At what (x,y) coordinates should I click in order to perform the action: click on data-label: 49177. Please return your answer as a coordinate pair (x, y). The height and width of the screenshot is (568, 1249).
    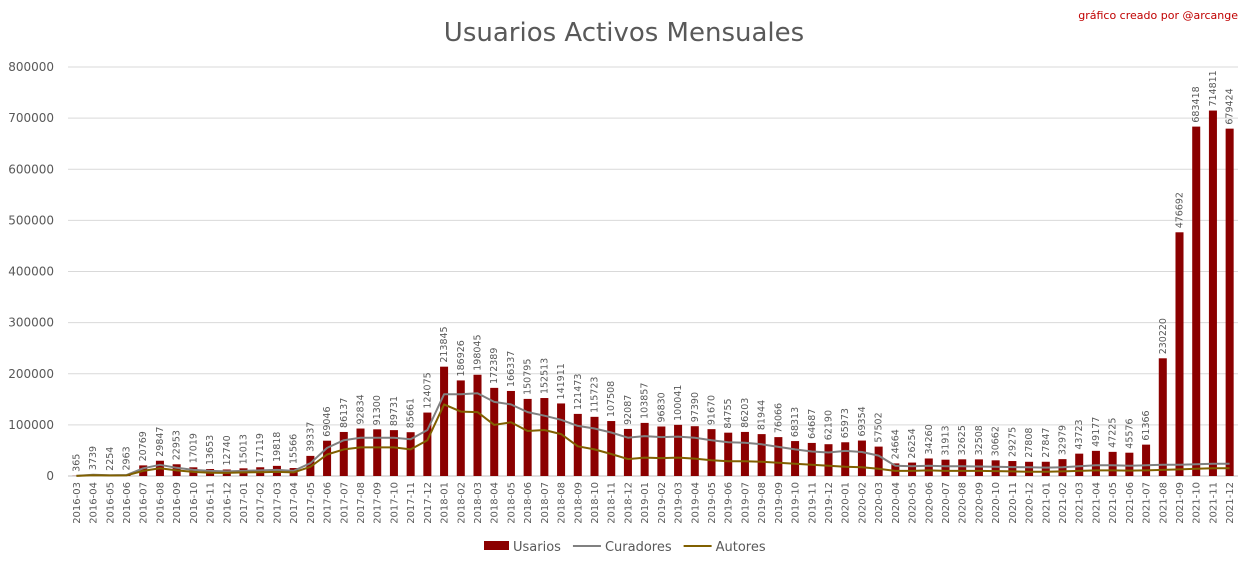
    Looking at the image, I should click on (1096, 432).